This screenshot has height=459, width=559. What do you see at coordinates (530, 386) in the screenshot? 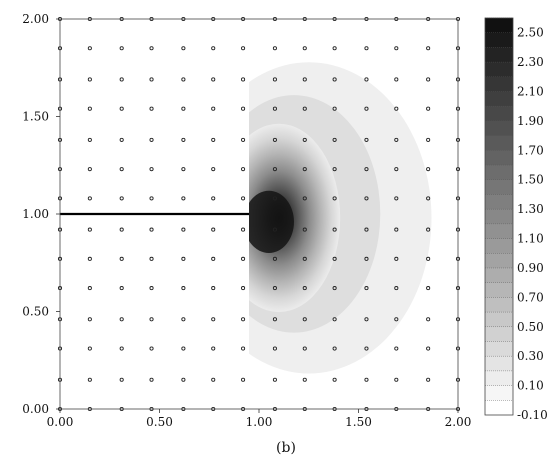
I see `colorbar-label: 0.10` at bounding box center [530, 386].